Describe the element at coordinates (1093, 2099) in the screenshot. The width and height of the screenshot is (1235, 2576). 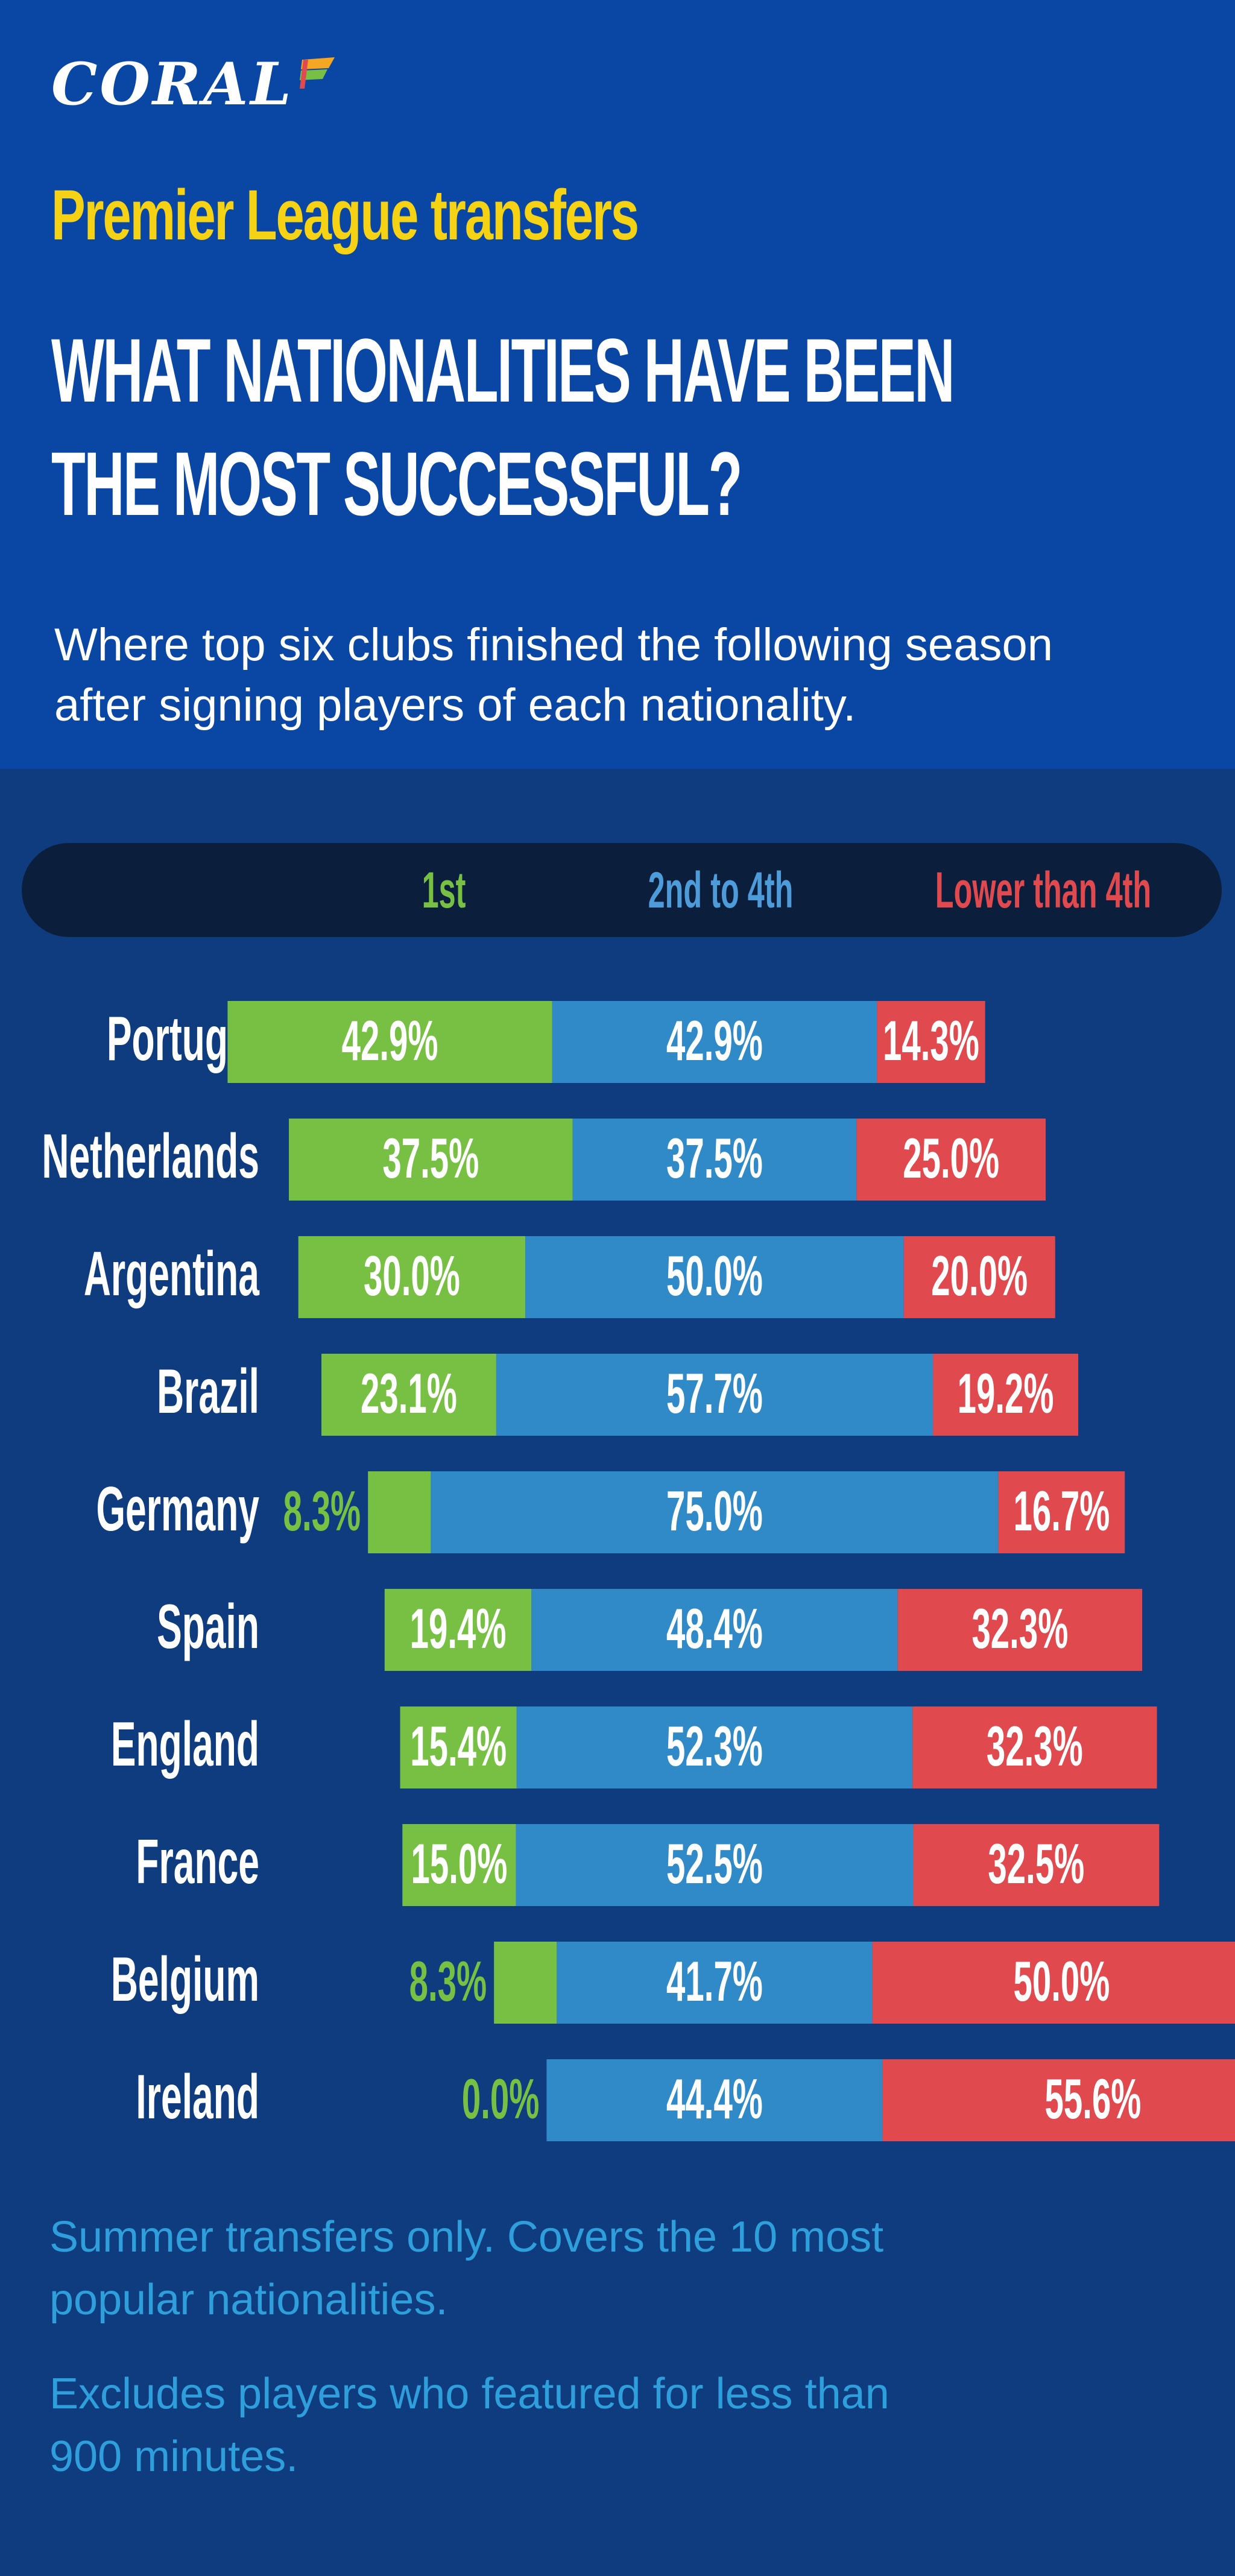
I see `data-label-lower-than-fourth: 55.6%` at that location.